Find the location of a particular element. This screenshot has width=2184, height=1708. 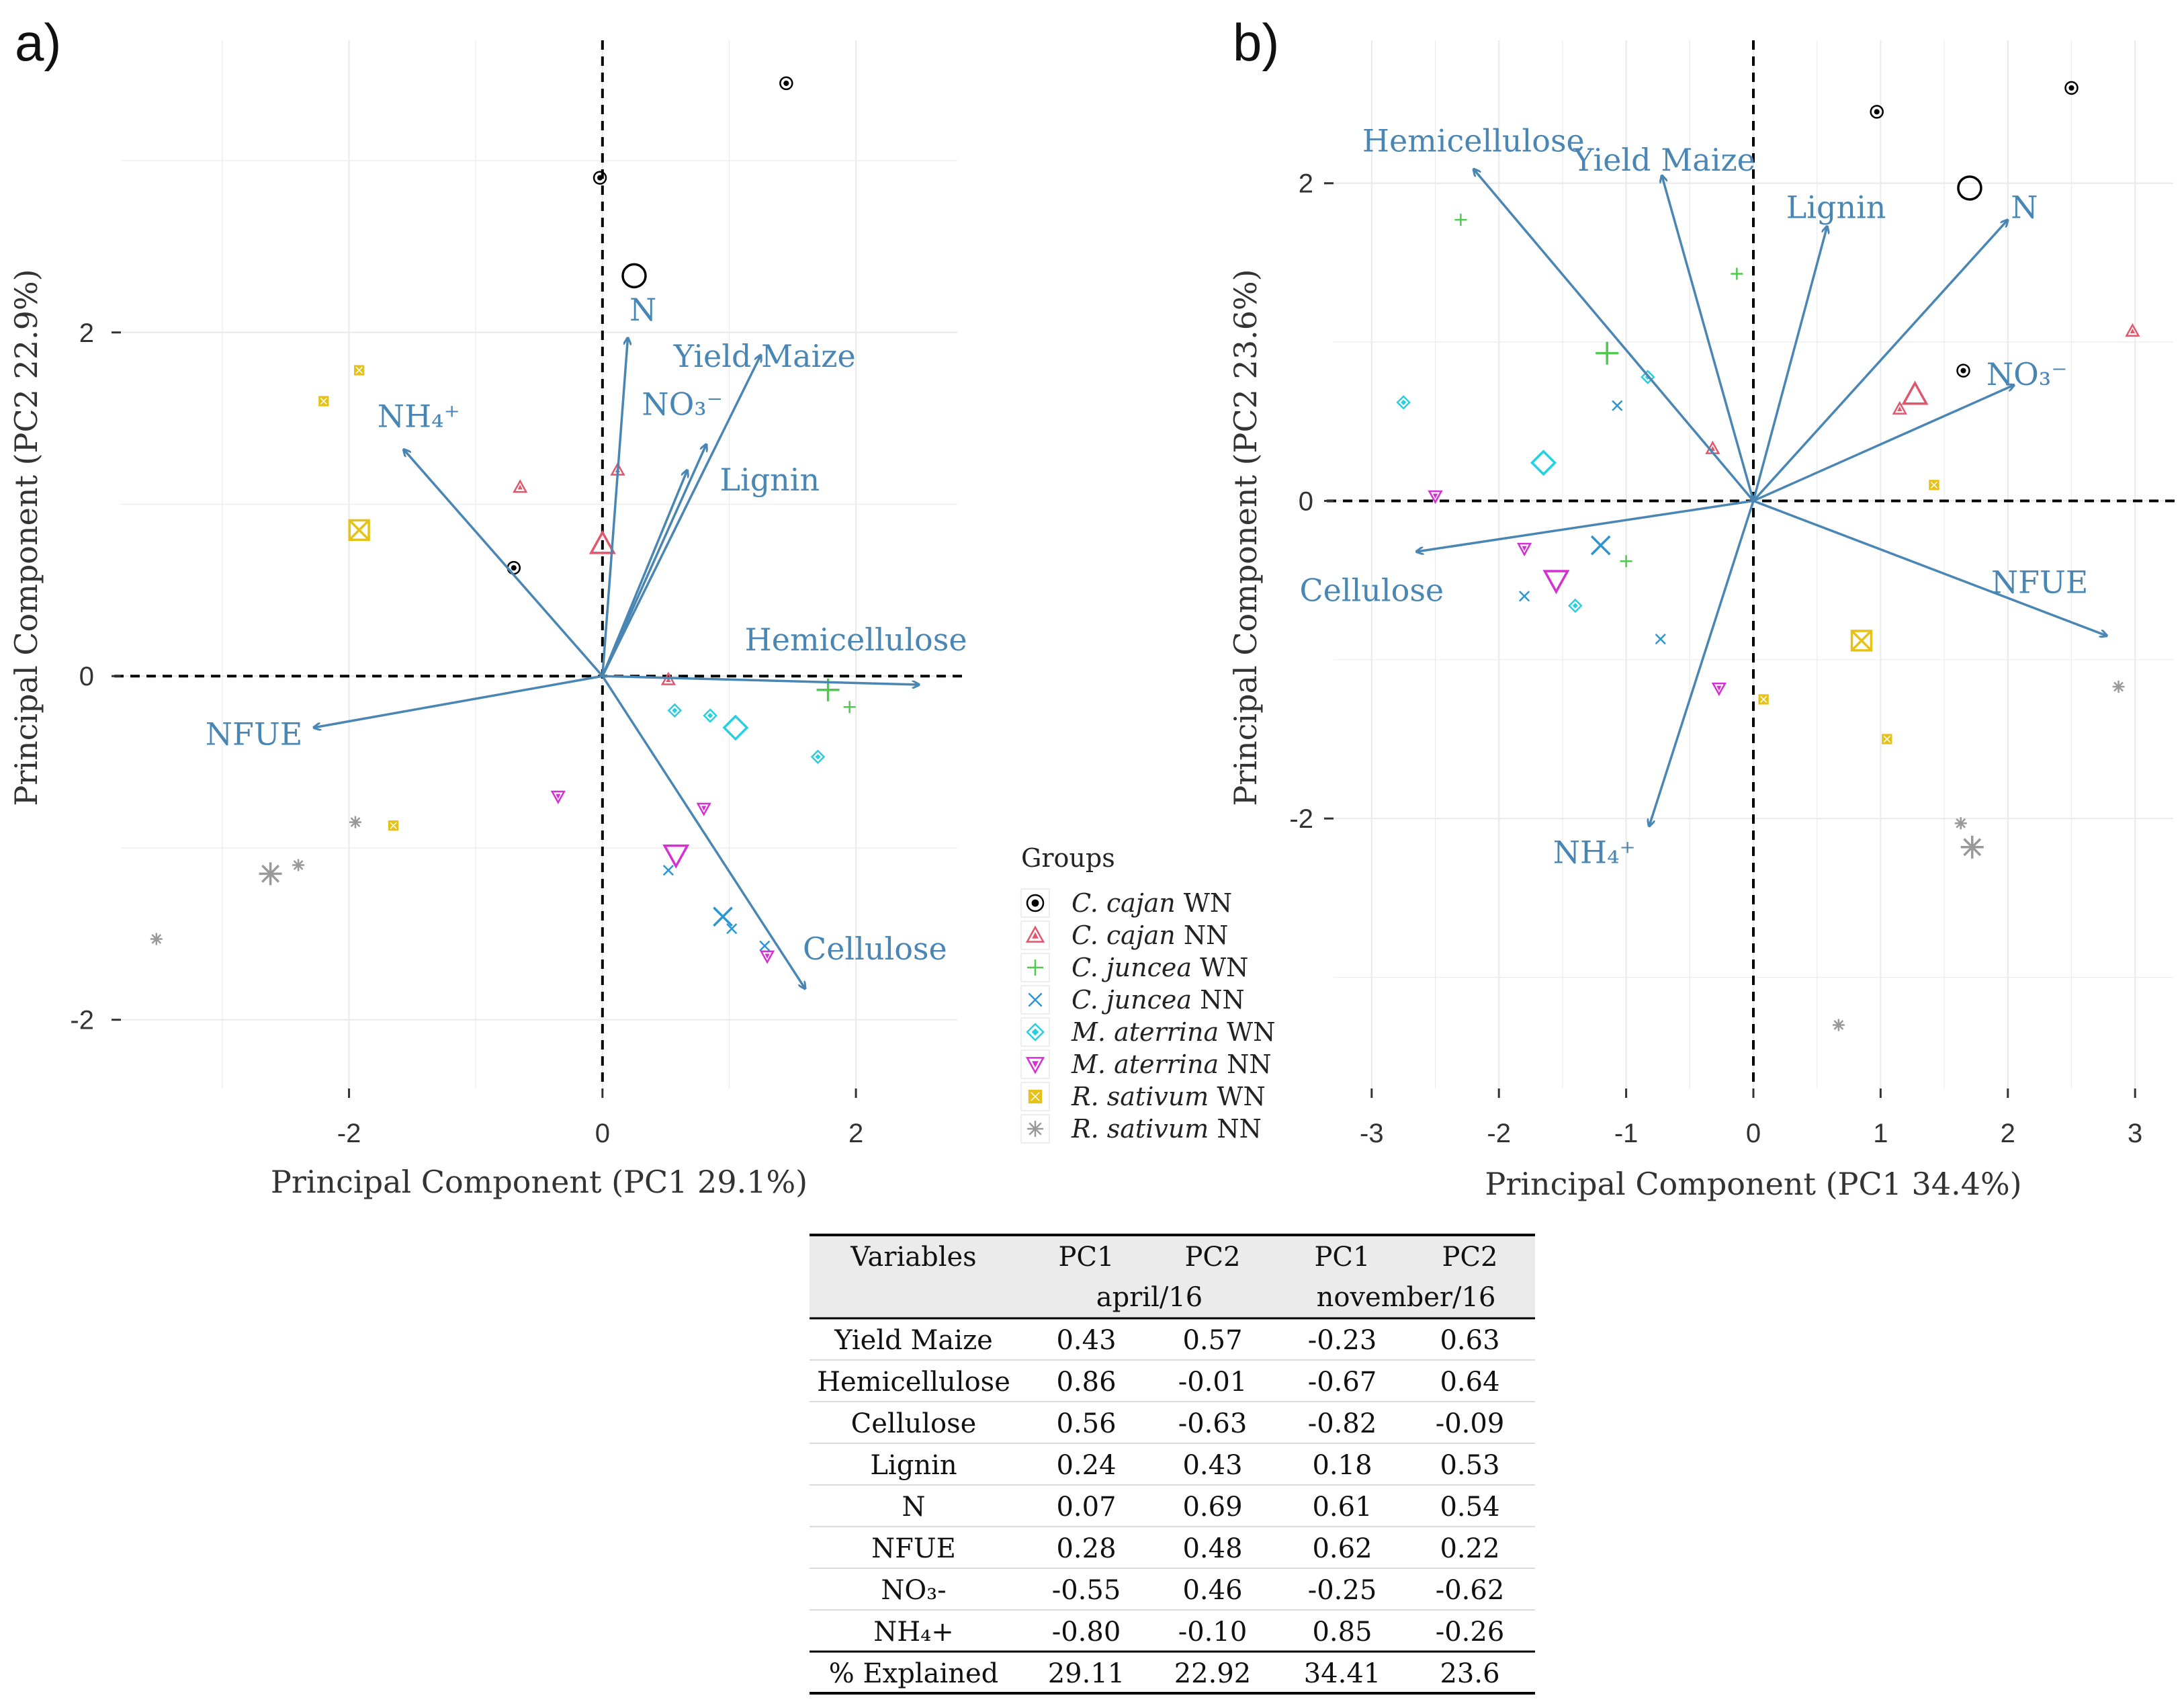

loading-vector-yield is located at coordinates (1708, 338).